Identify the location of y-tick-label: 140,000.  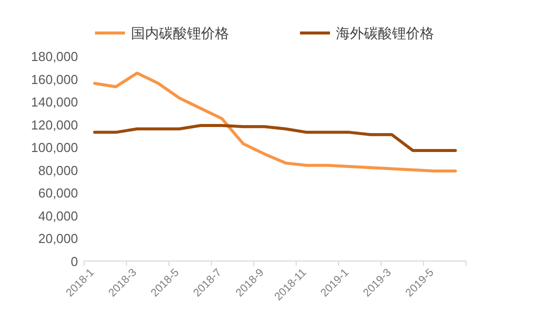
(54, 102).